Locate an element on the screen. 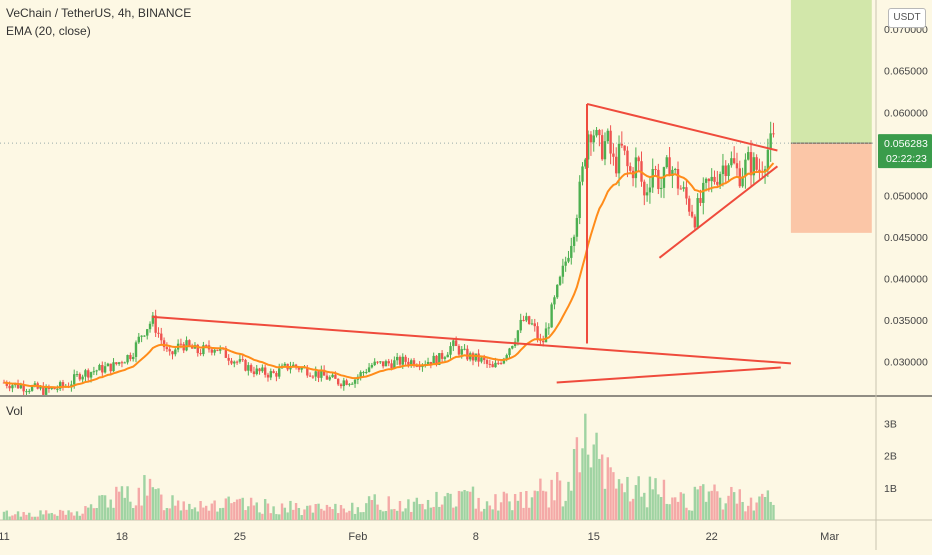  currency-selector: USDT is located at coordinates (907, 18).